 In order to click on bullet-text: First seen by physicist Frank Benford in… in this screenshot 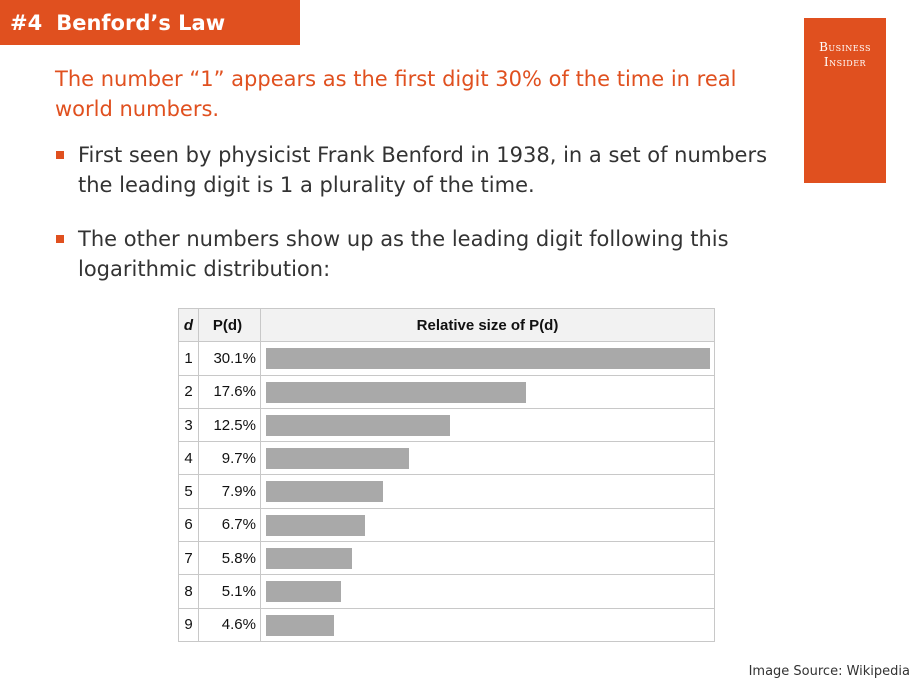, I will do `click(423, 170)`.